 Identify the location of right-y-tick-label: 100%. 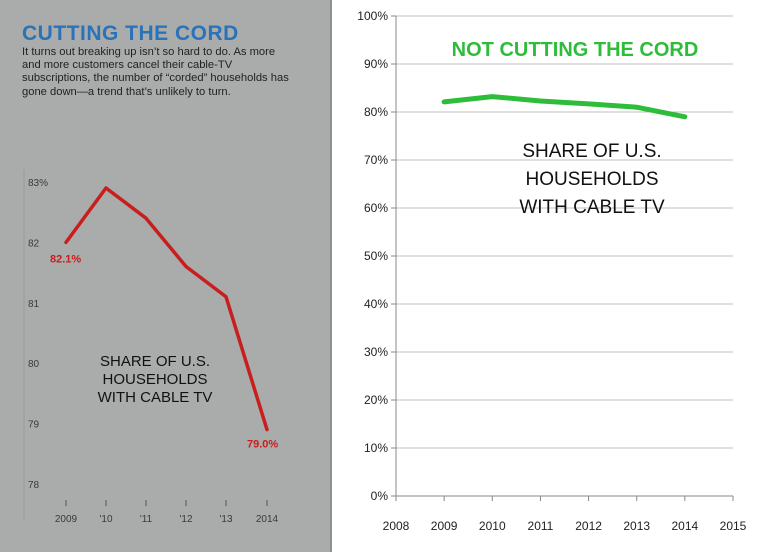
(372, 16).